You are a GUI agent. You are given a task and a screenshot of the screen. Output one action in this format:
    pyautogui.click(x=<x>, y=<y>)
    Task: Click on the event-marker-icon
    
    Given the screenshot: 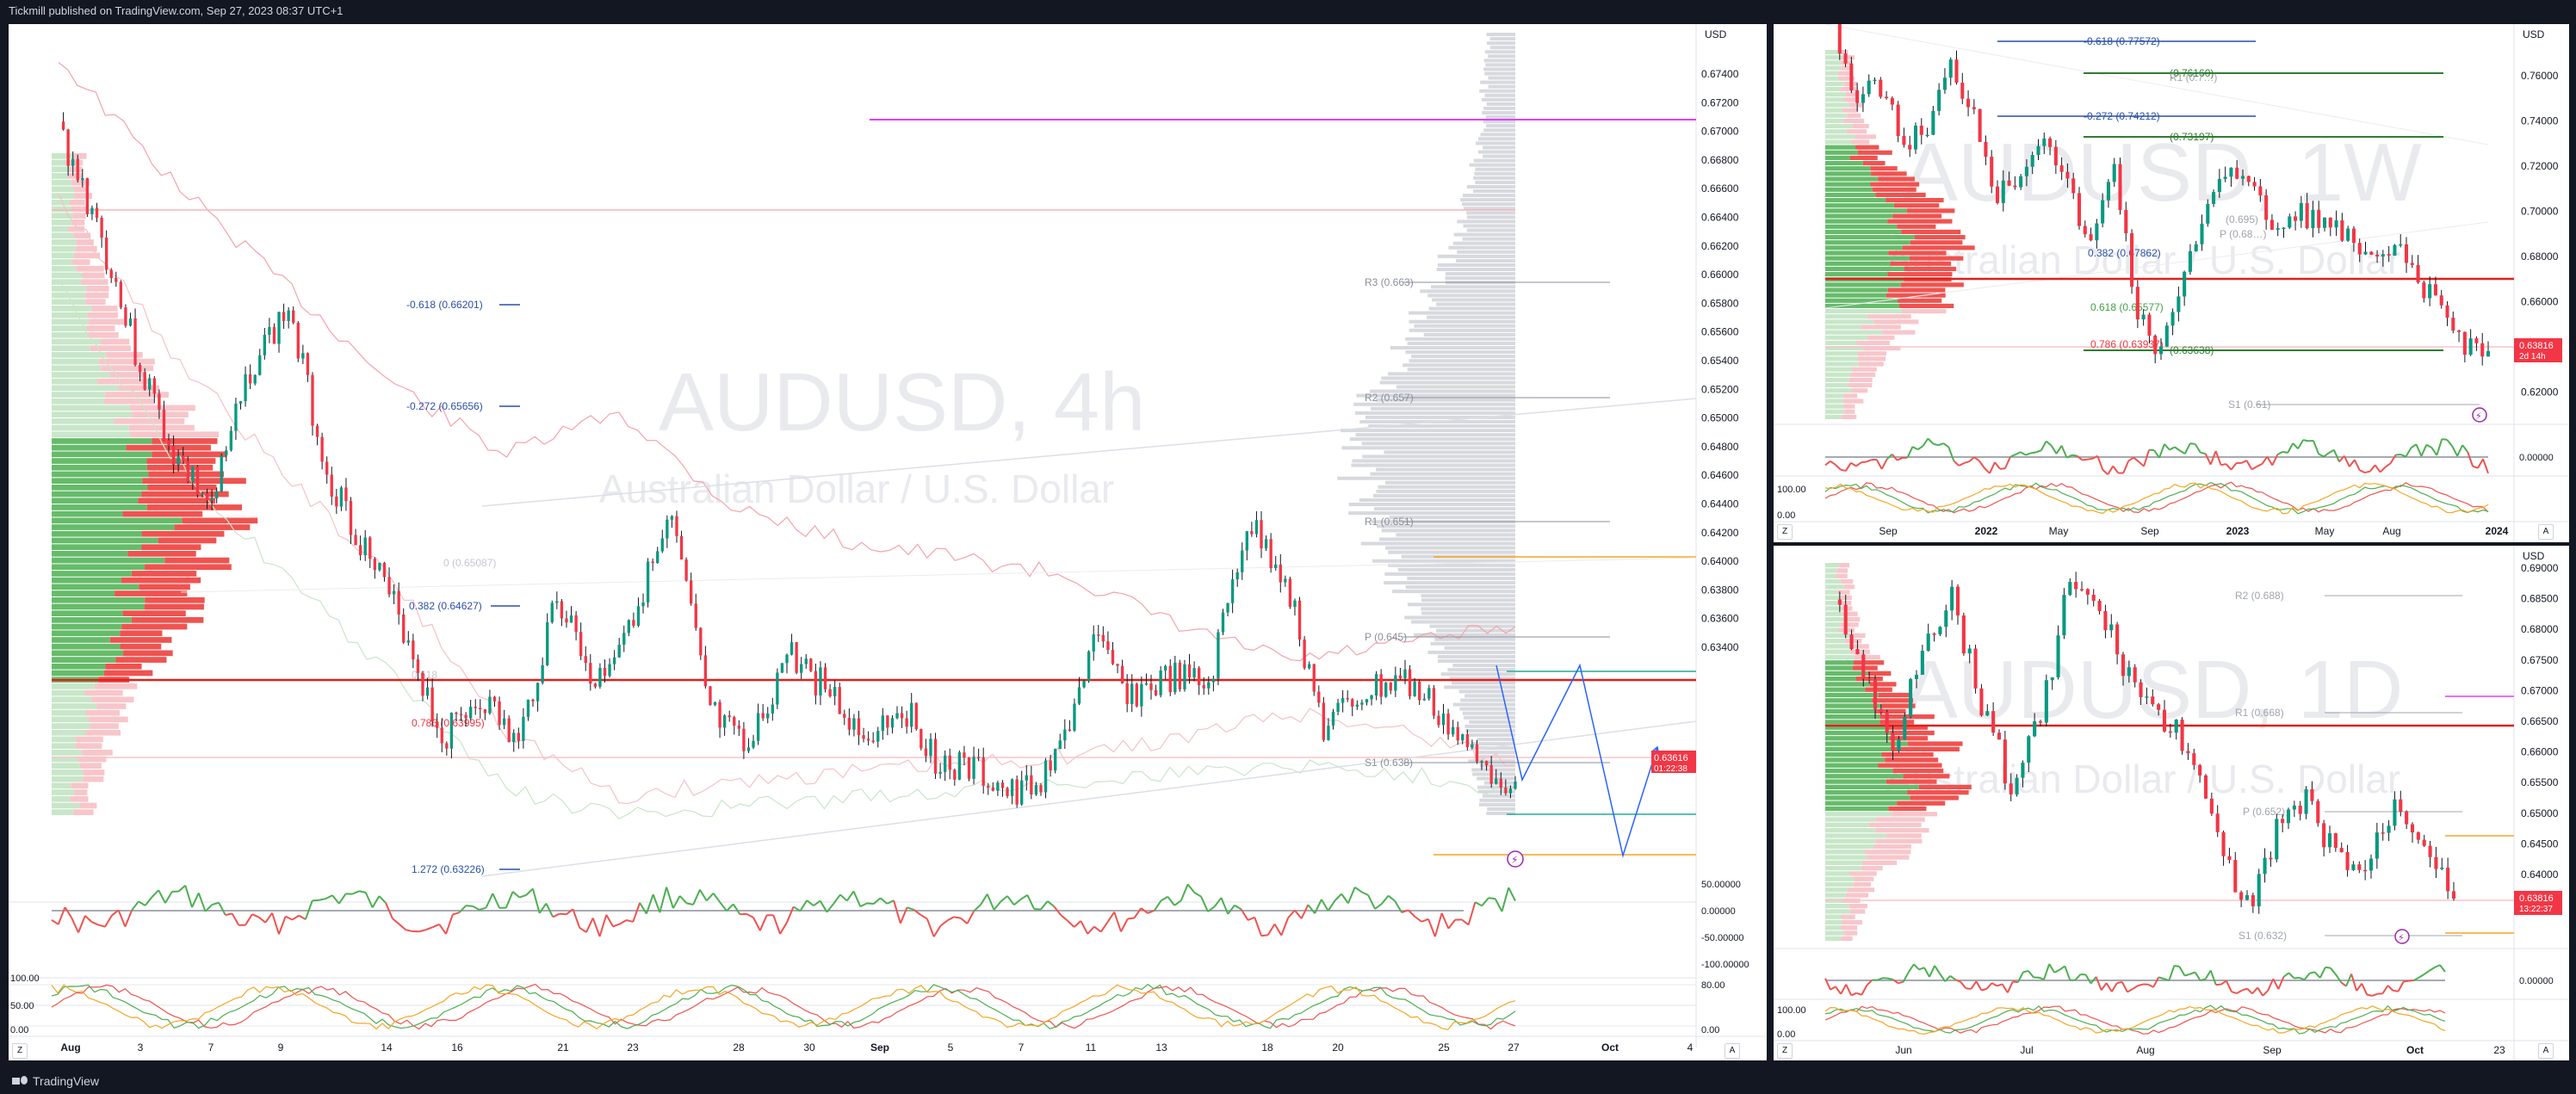 What is the action you would take?
    pyautogui.click(x=1515, y=859)
    